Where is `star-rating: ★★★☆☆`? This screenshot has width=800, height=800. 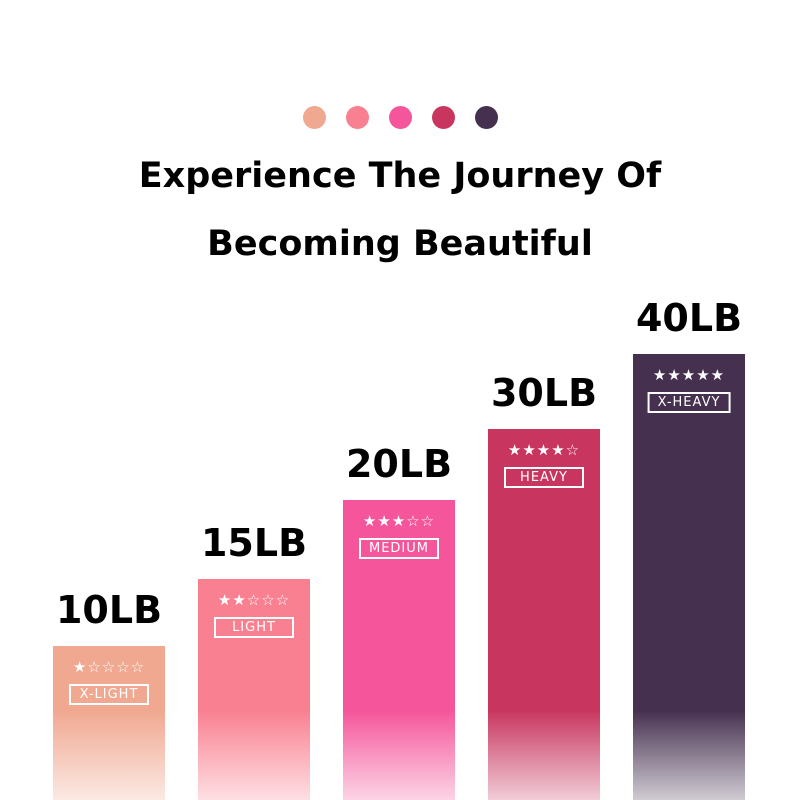 star-rating: ★★★☆☆ is located at coordinates (399, 521).